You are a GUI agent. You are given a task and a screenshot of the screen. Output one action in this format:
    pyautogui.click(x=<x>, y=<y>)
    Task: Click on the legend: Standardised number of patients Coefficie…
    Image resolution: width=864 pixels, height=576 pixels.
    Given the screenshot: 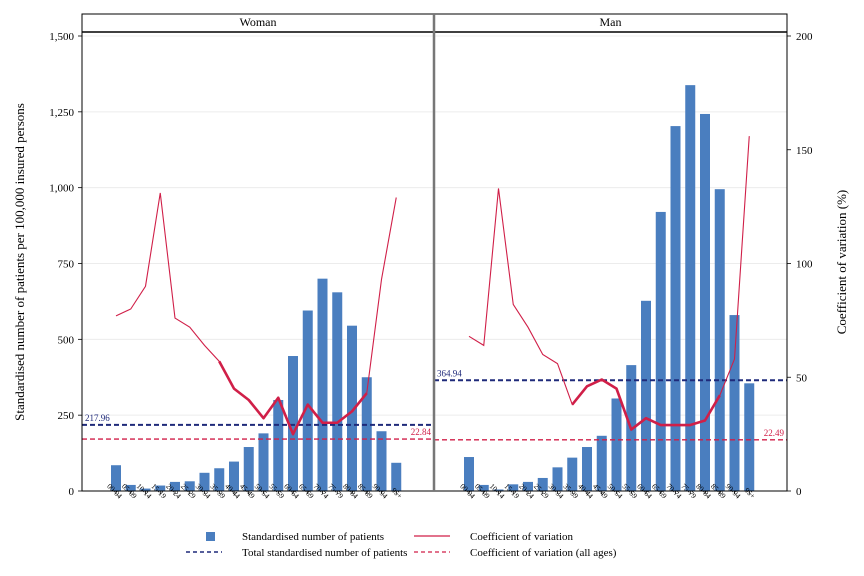 What is the action you would take?
    pyautogui.click(x=401, y=545)
    